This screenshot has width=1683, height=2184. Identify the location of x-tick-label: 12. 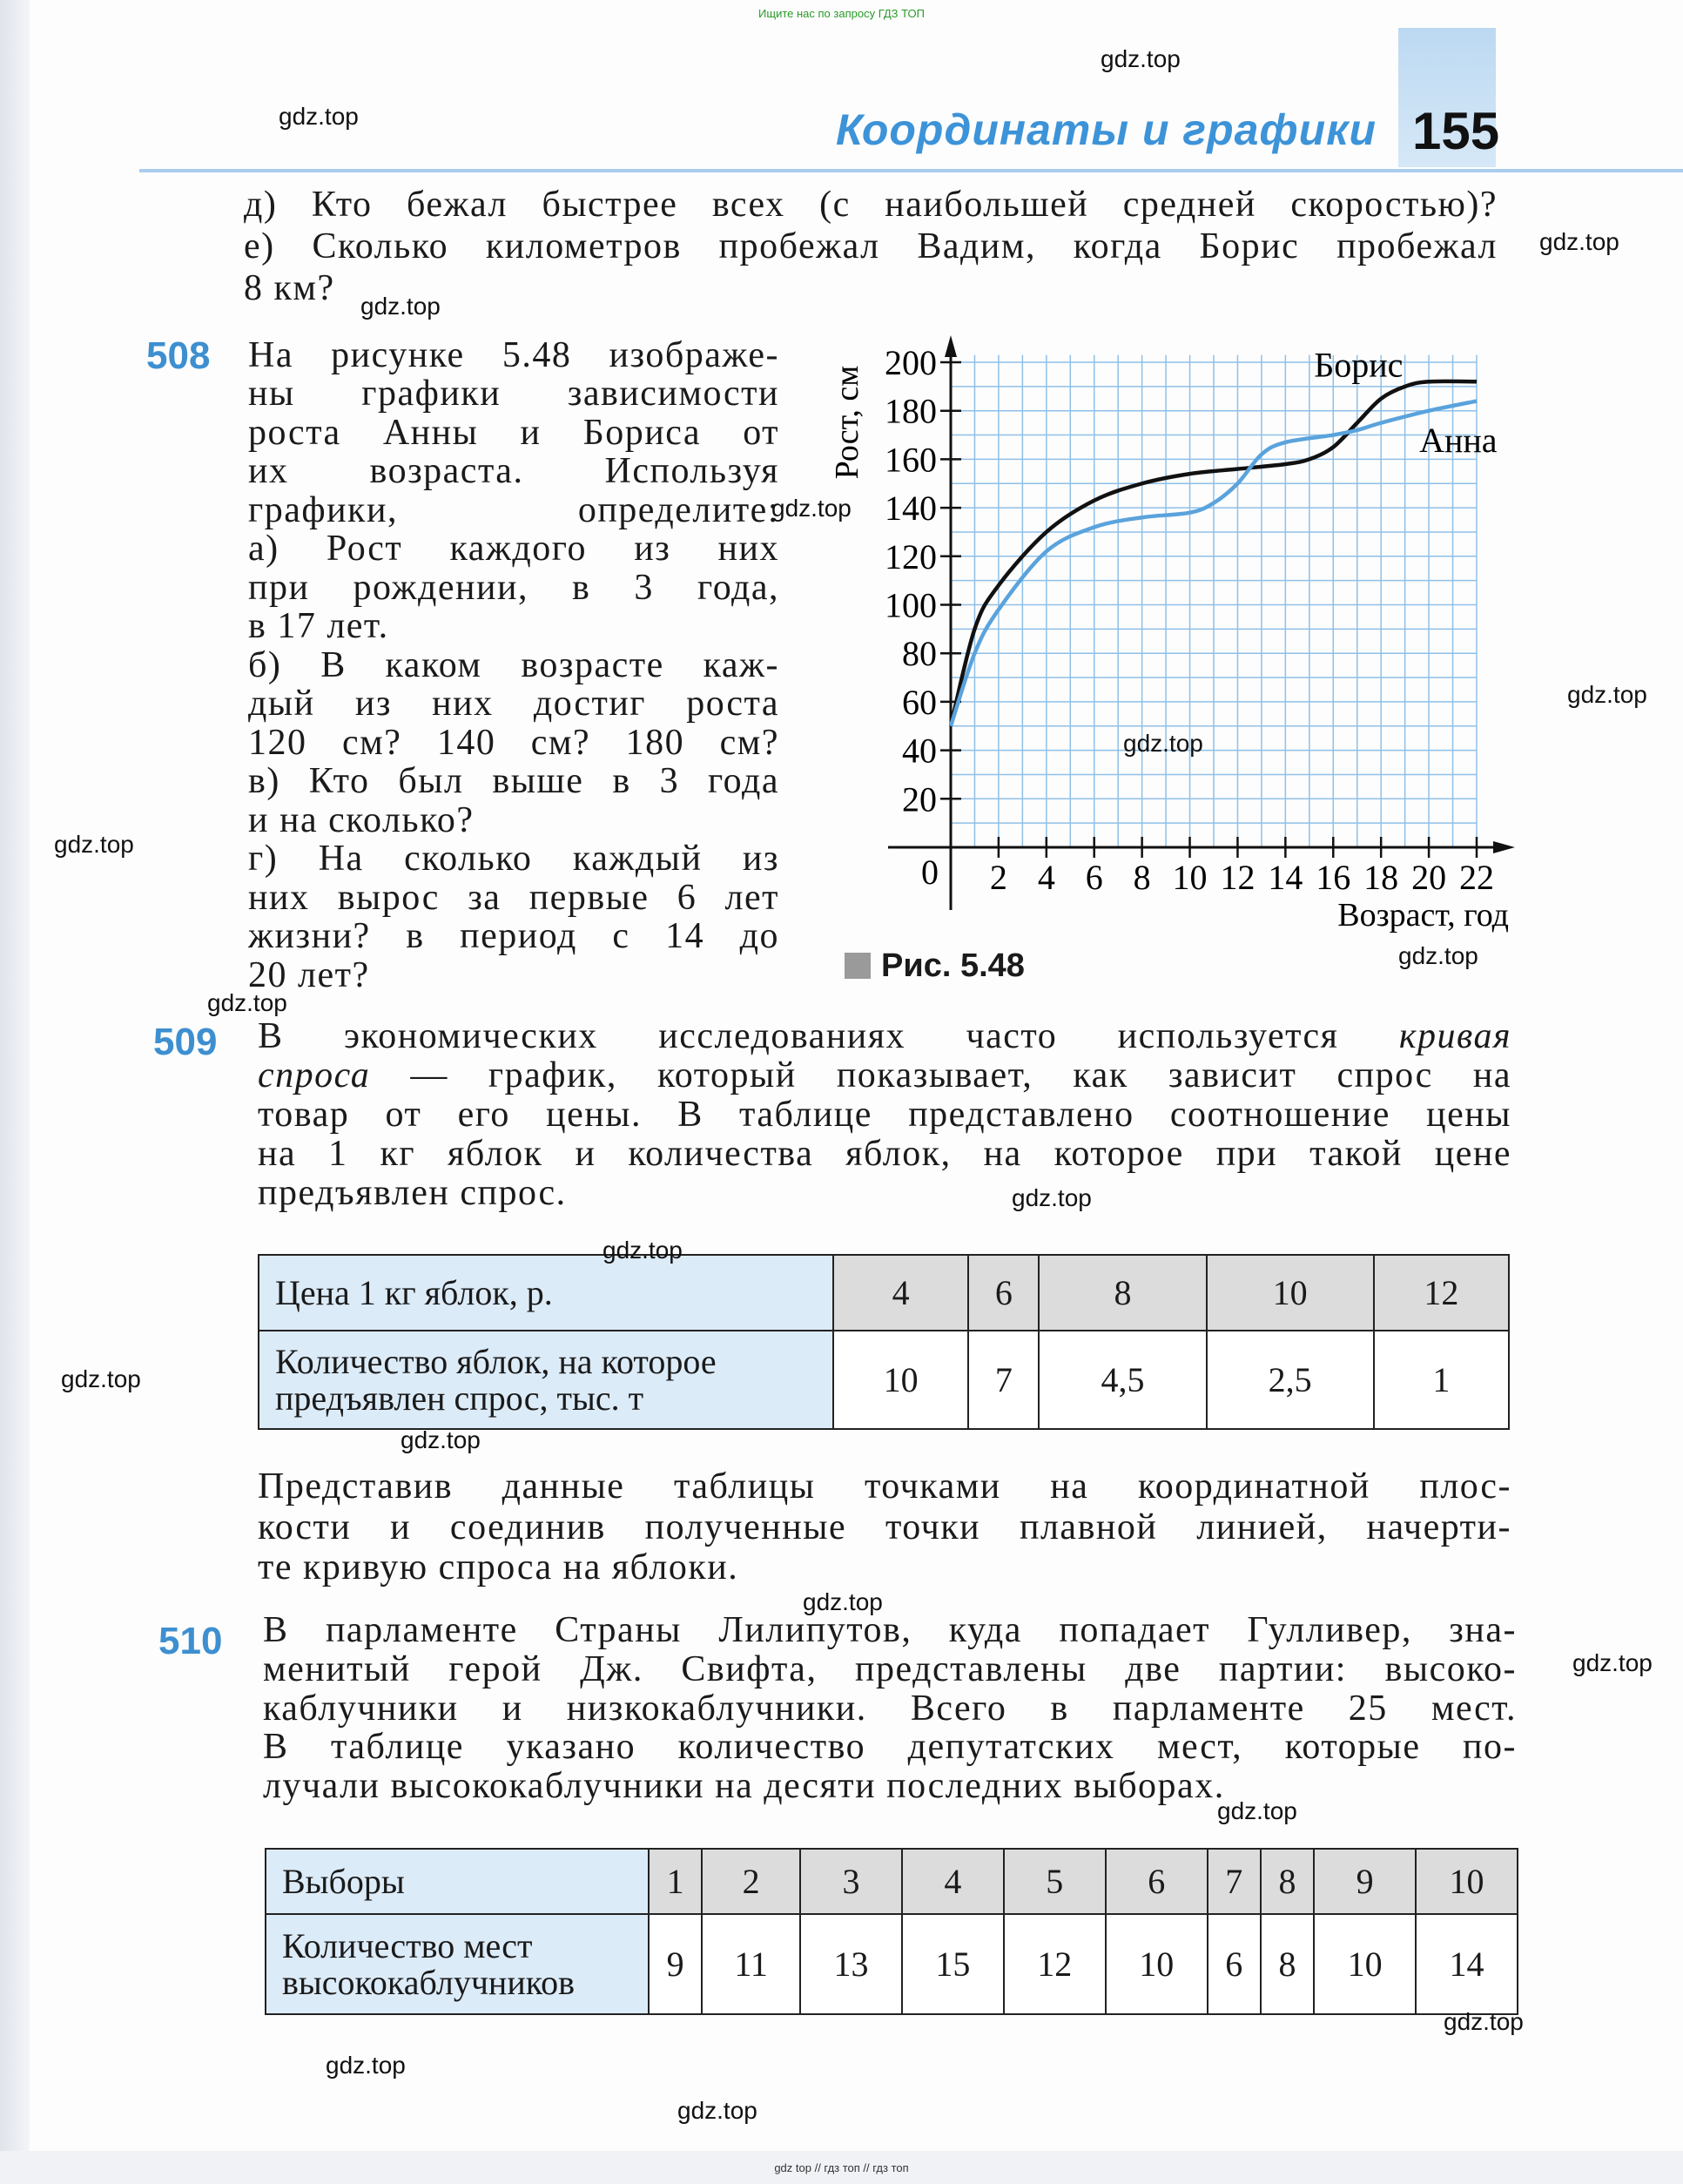
(1237, 877).